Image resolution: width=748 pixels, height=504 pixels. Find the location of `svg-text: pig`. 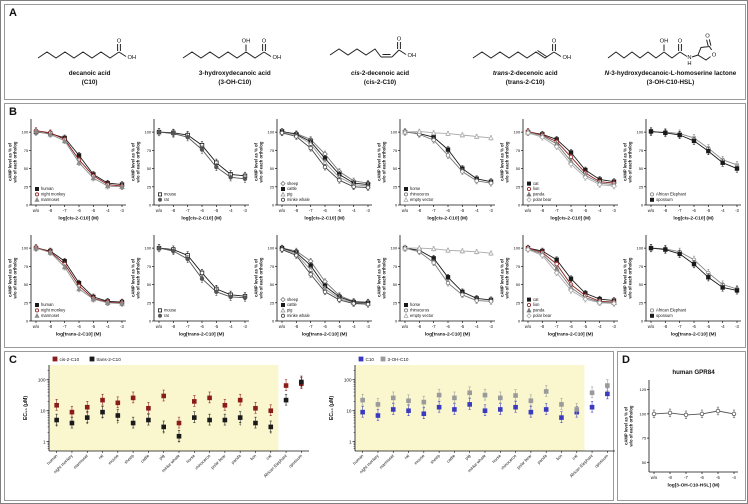

svg-text: pig is located at coordinates (468, 457).